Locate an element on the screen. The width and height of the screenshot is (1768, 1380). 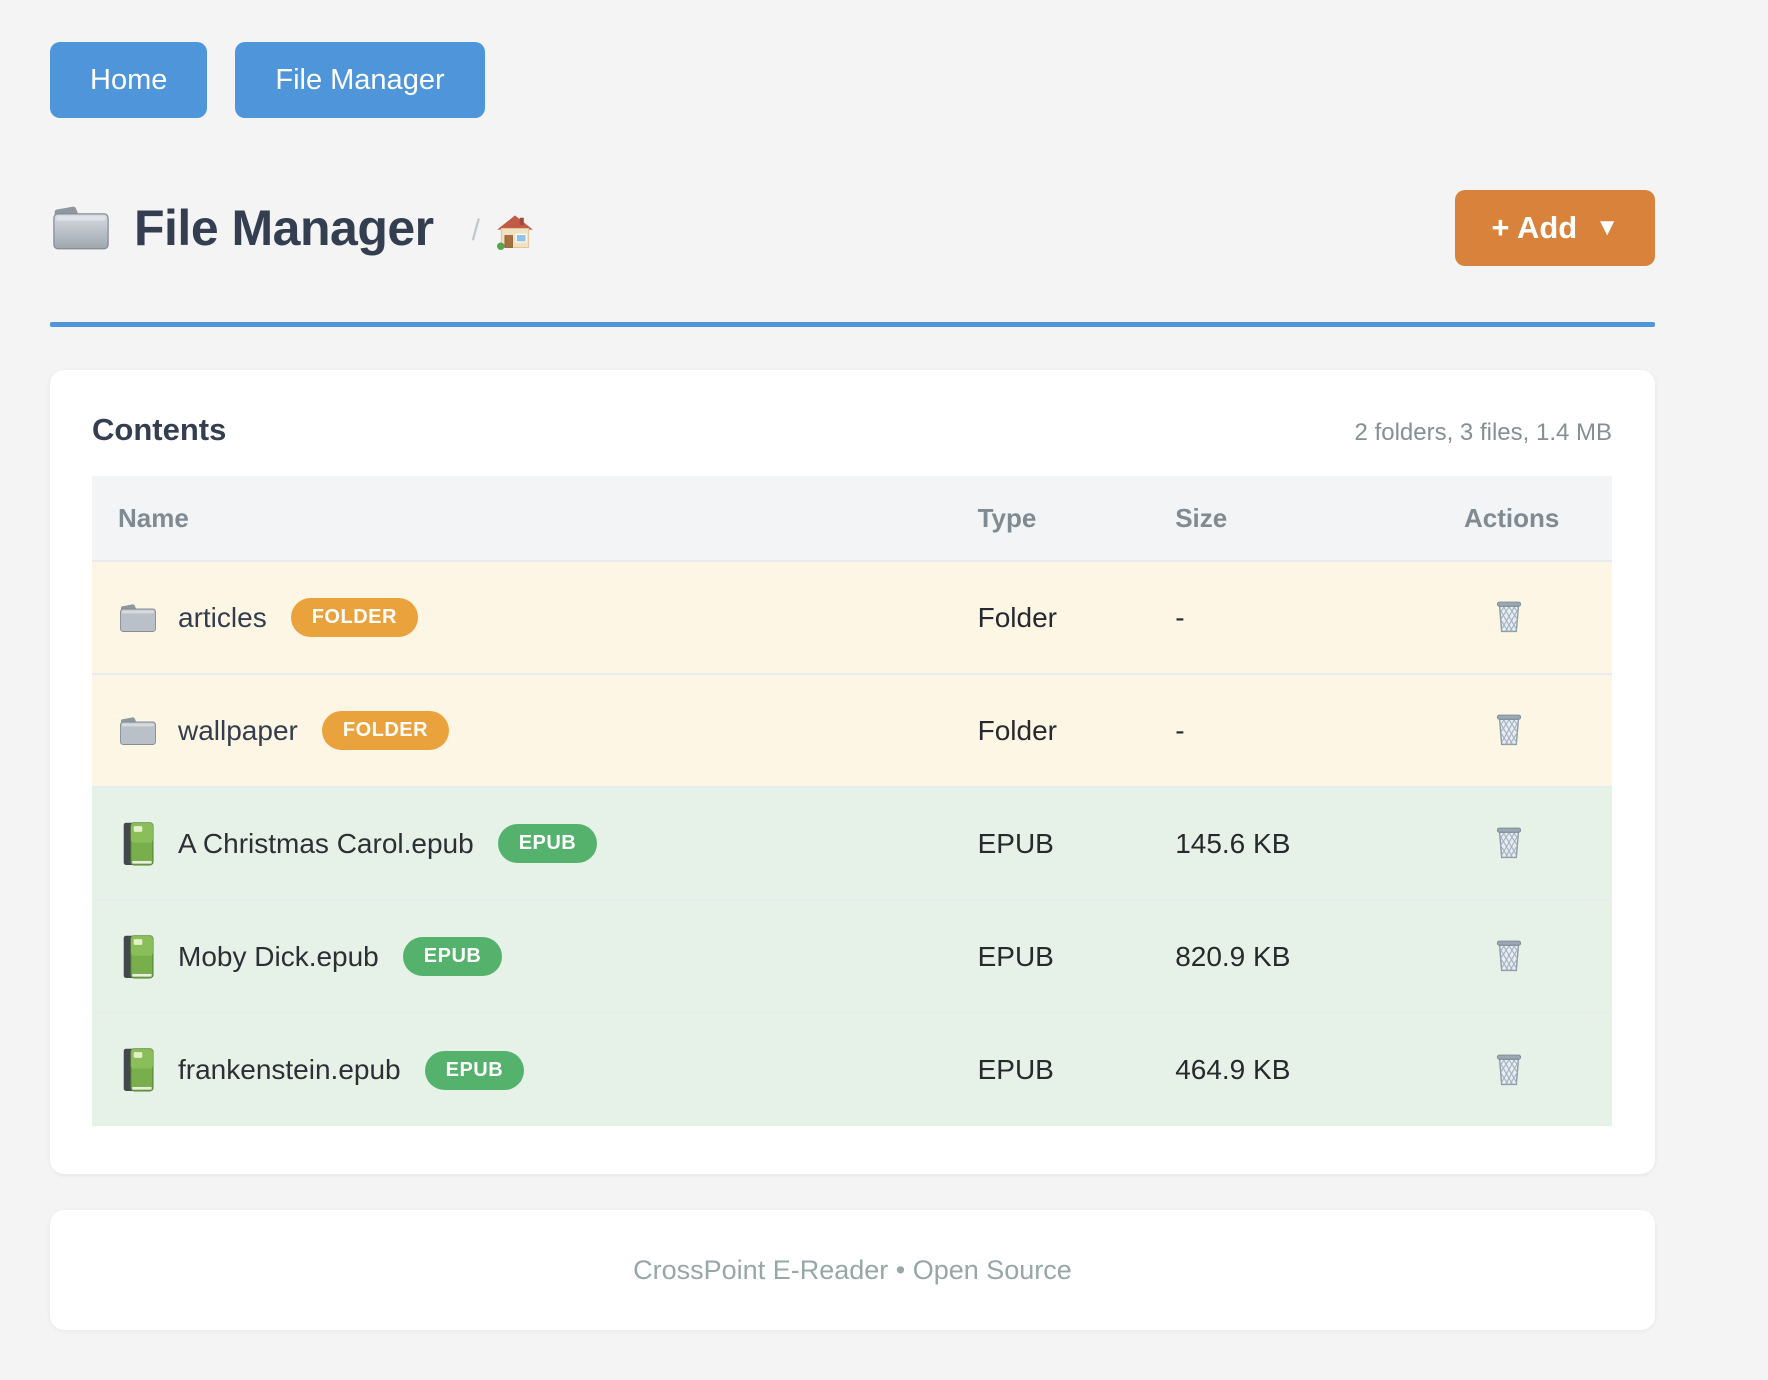
footer-text: CrossPoint E-Reader • Open Source is located at coordinates (852, 1269).